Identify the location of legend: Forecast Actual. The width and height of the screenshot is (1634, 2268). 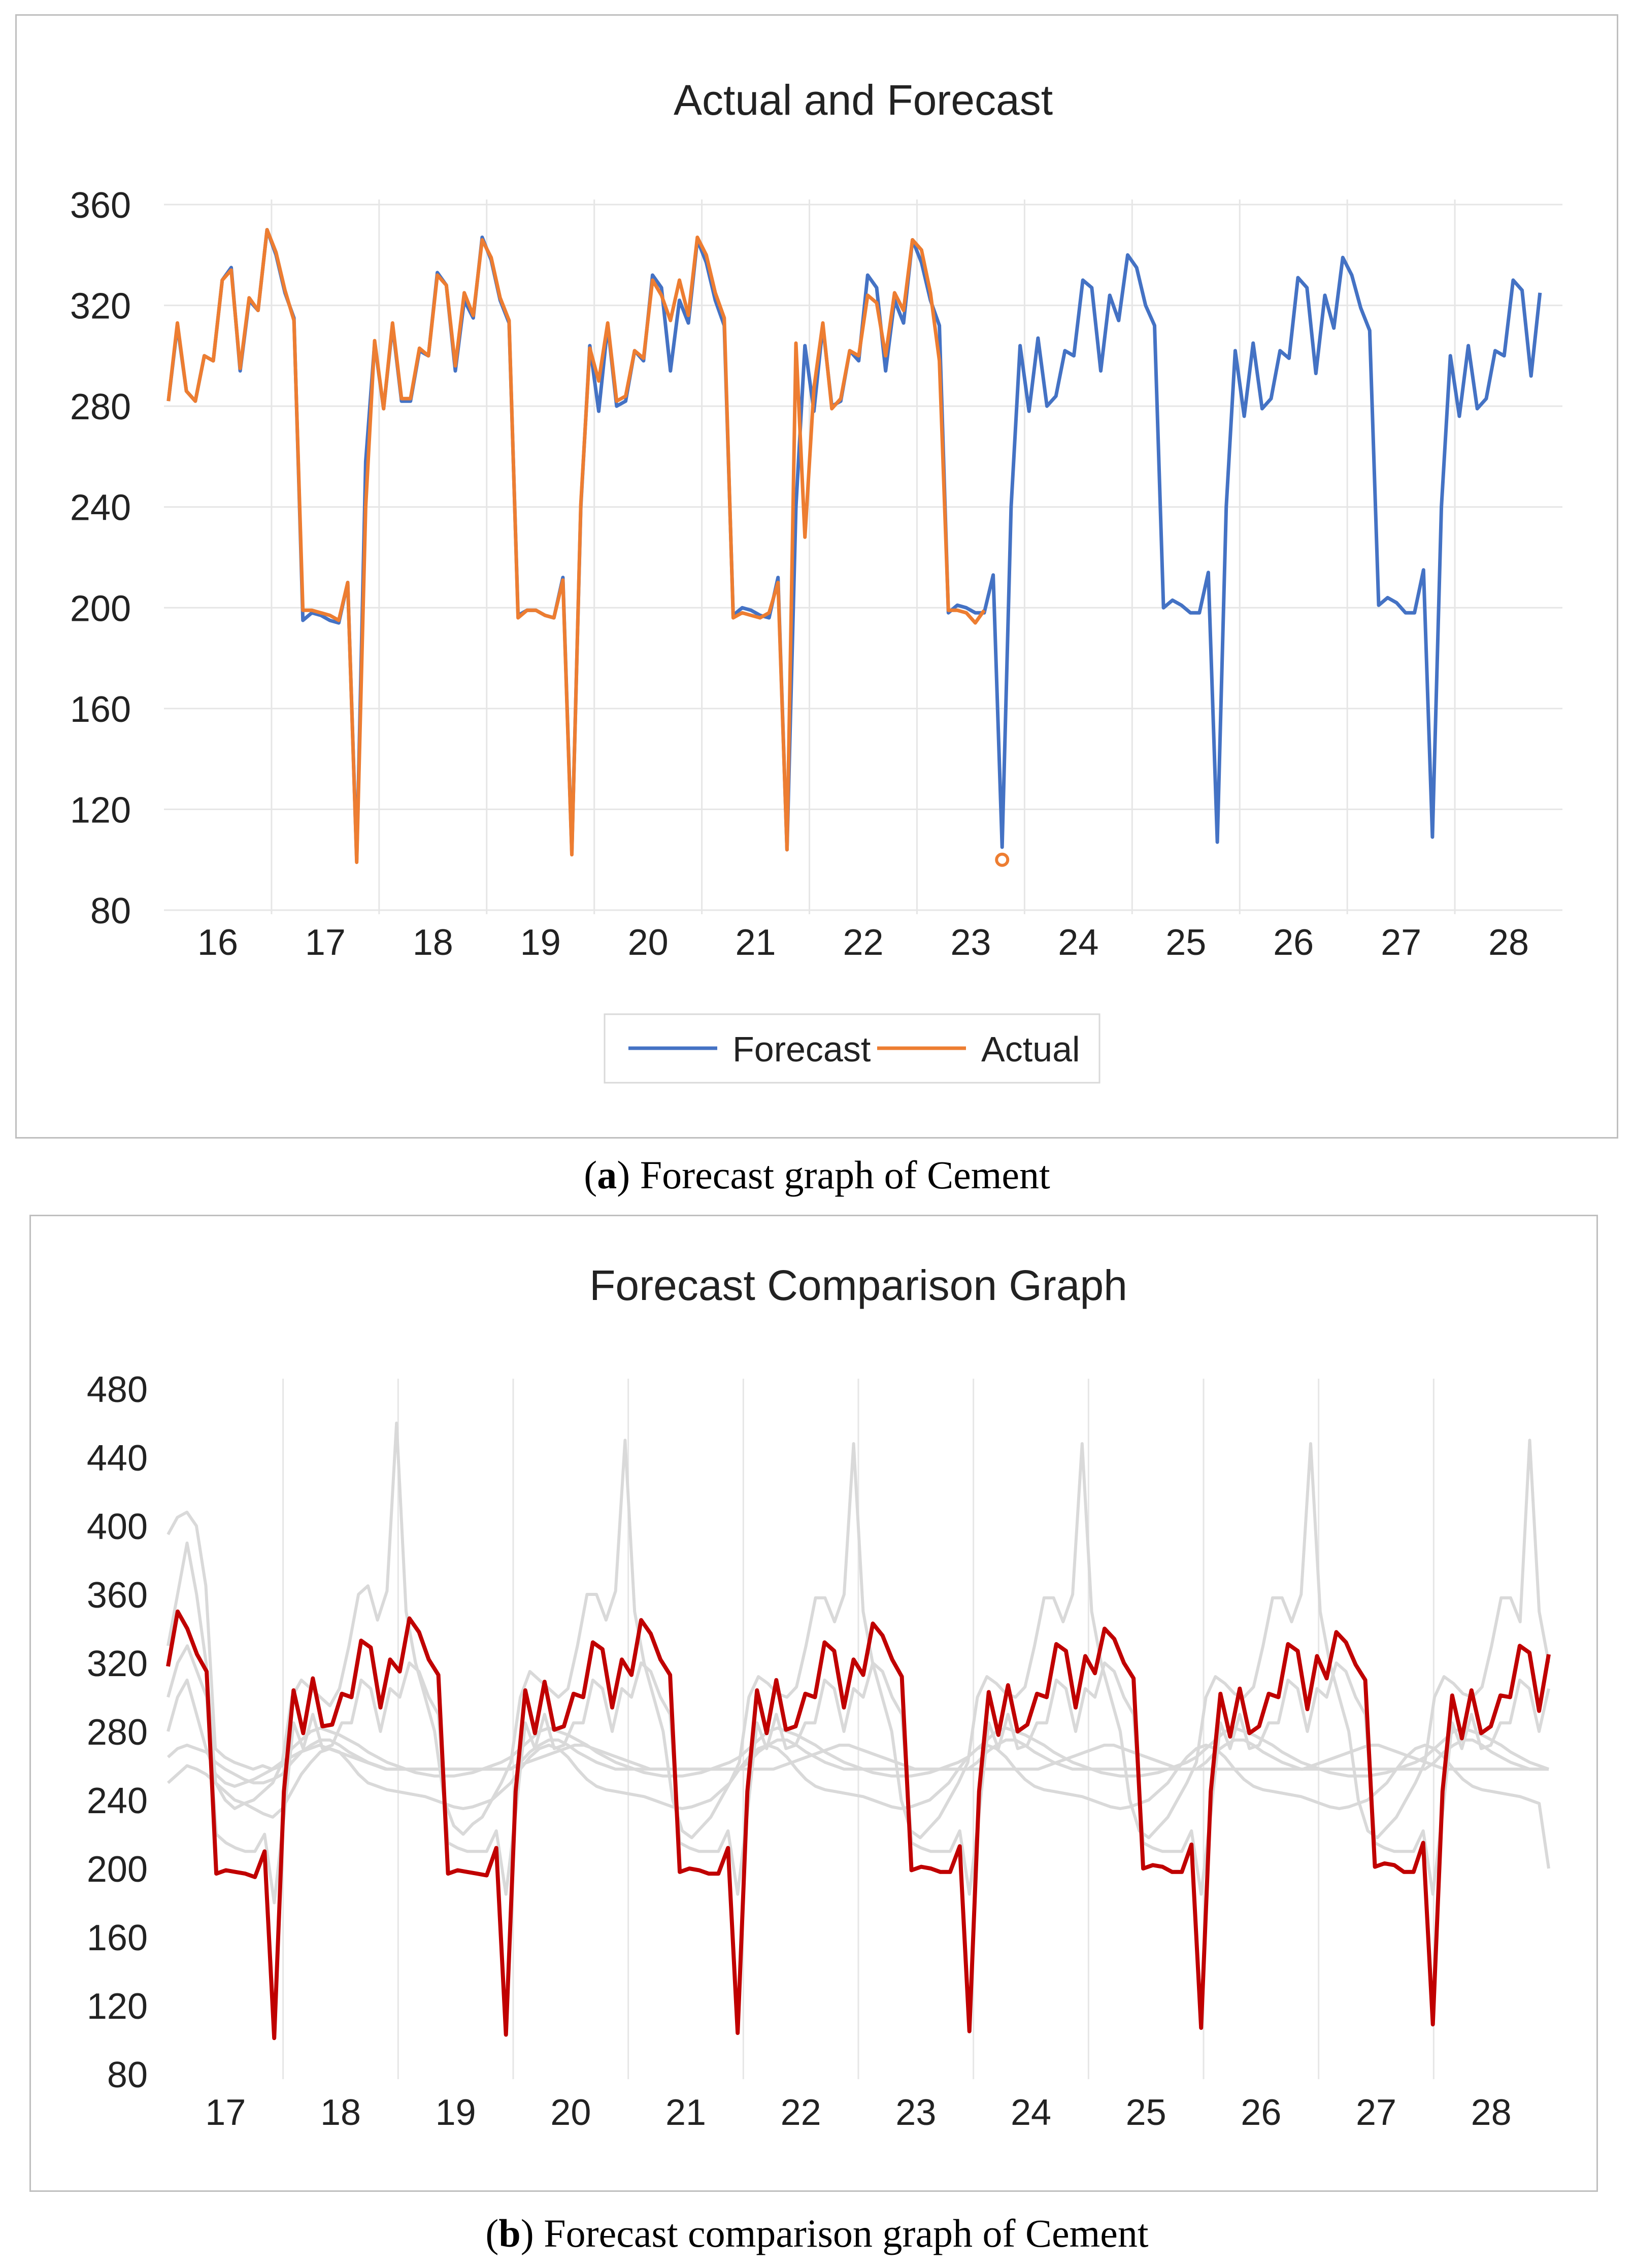
(852, 1048).